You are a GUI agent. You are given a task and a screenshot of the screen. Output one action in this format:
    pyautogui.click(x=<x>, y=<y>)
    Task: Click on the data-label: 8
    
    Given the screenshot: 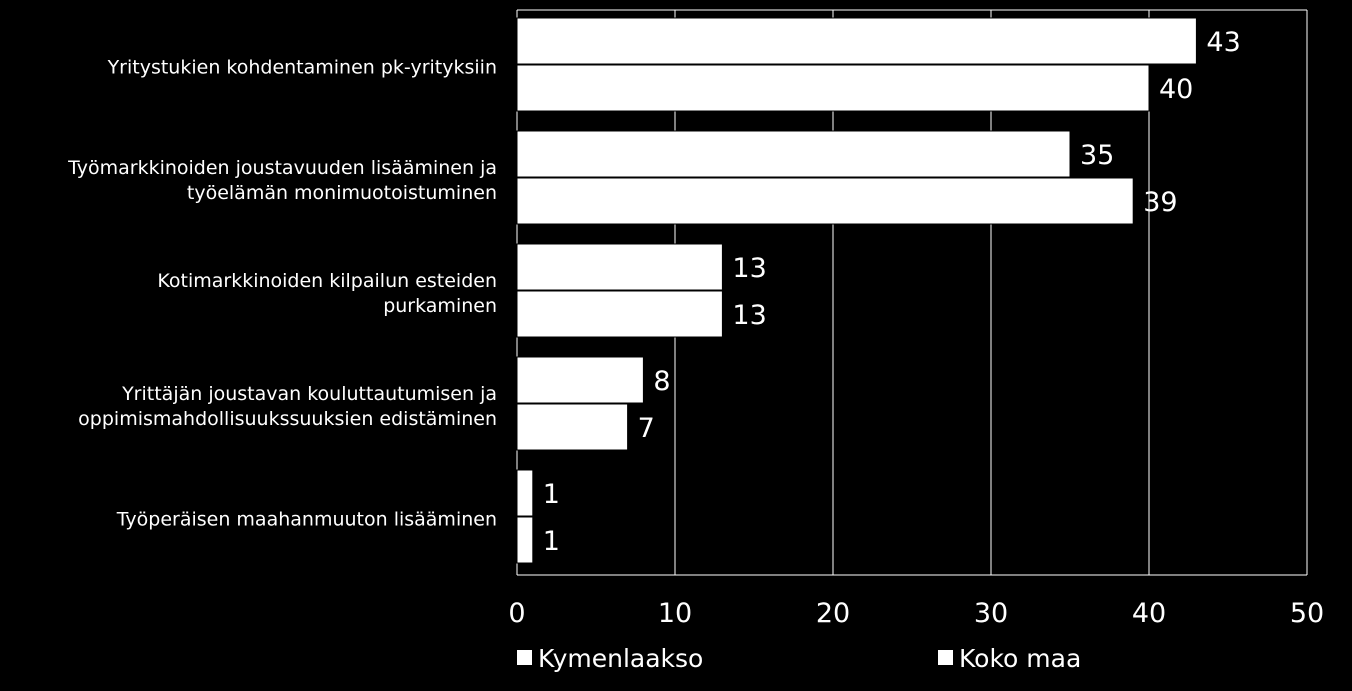 What is the action you would take?
    pyautogui.click(x=661, y=381)
    